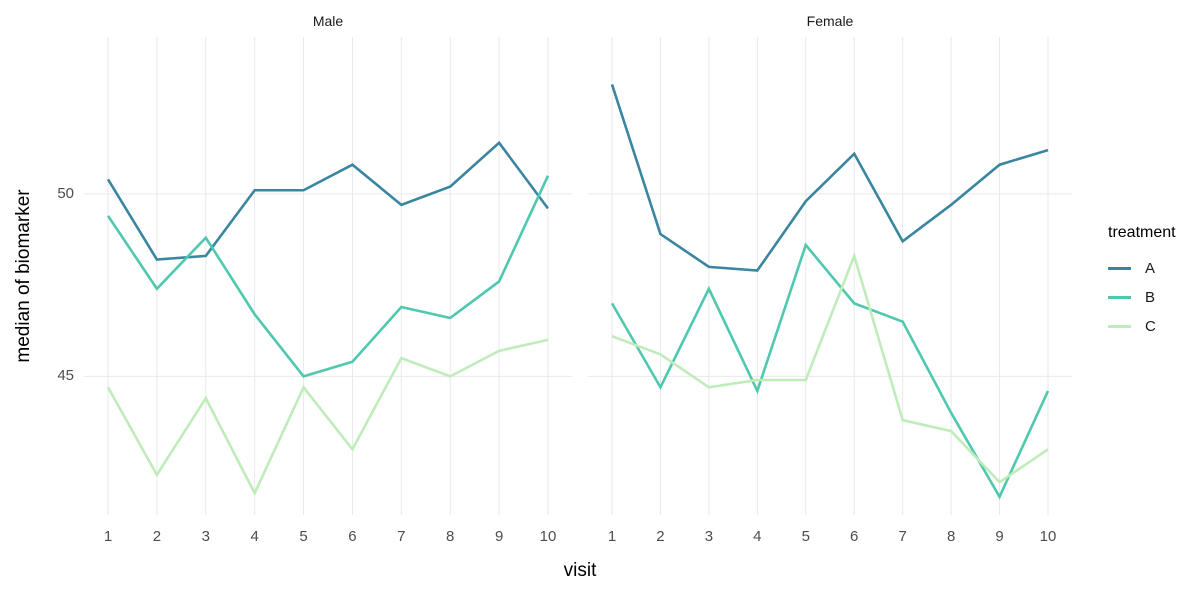 Image resolution: width=1200 pixels, height=600 pixels. I want to click on legend-item-a: A, so click(1142, 268).